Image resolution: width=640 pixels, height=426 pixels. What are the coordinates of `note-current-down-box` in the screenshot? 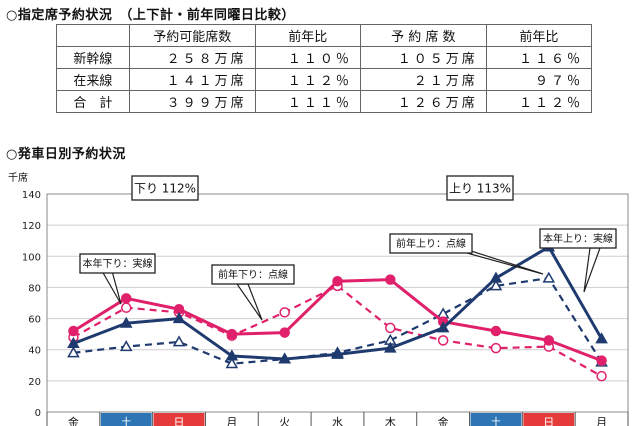 It's located at (117, 263).